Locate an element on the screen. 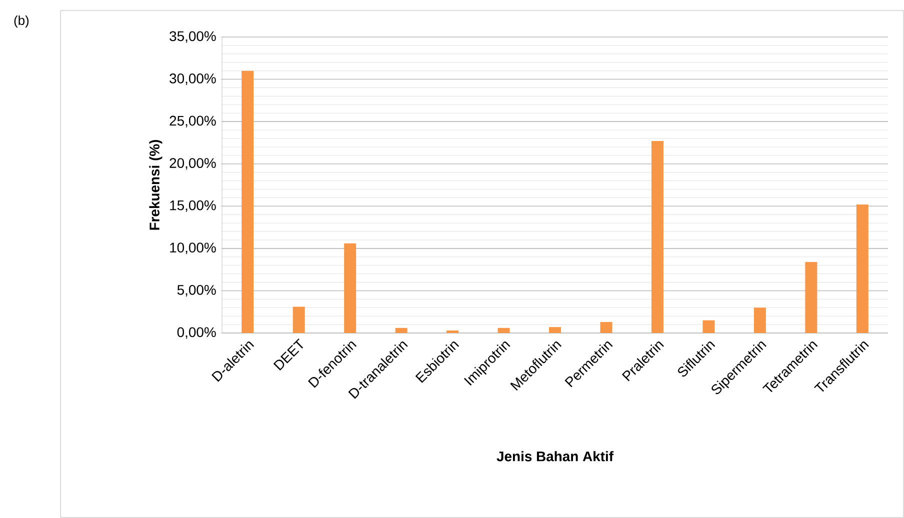  y-tick-label: 25,00% is located at coordinates (193, 122).